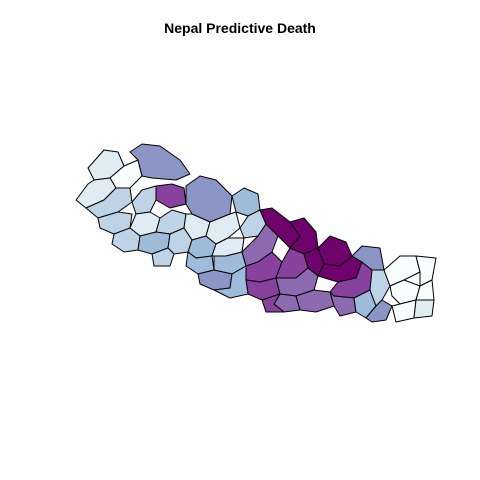 This screenshot has width=480, height=480. I want to click on district-humla, so click(160, 162).